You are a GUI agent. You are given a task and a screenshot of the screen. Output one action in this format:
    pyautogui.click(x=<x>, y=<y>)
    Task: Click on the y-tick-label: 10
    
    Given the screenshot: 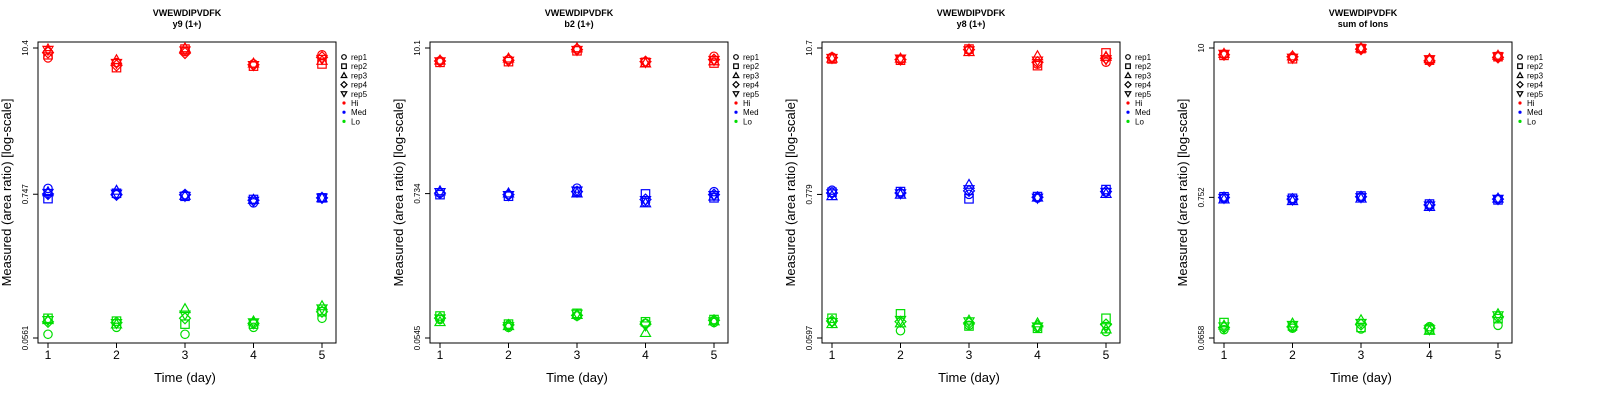 What is the action you would take?
    pyautogui.click(x=1201, y=47)
    